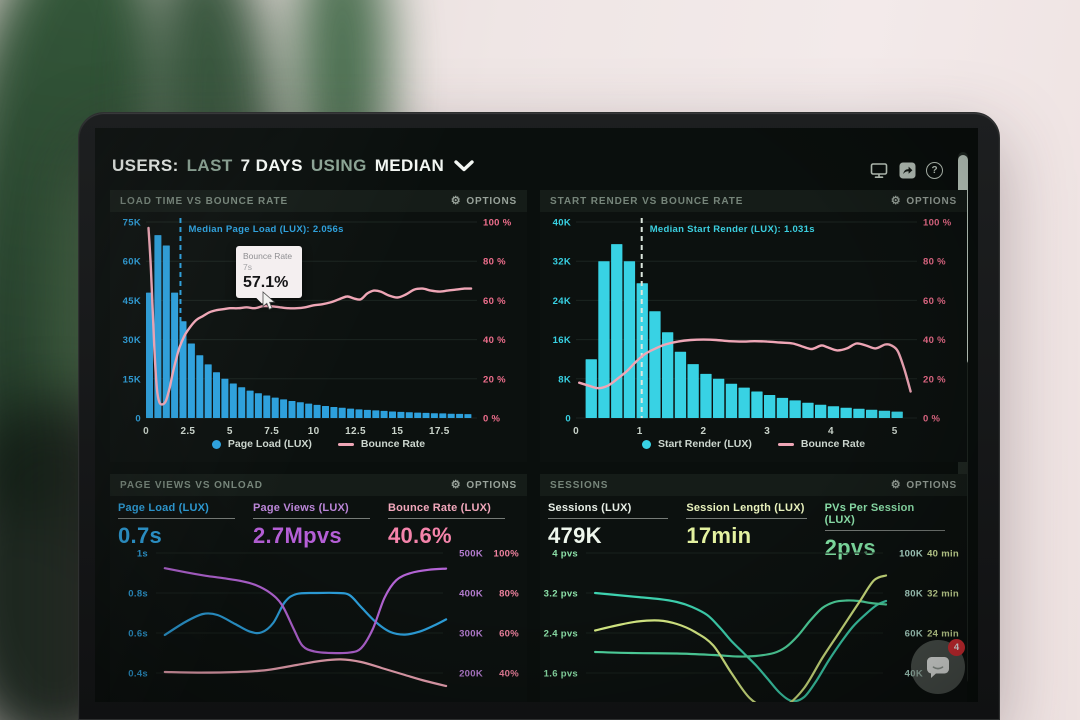  What do you see at coordinates (318, 485) in the screenshot?
I see `panel-header: PAGE VIEWS VS ONLOAD ⚙ OPTIONS` at bounding box center [318, 485].